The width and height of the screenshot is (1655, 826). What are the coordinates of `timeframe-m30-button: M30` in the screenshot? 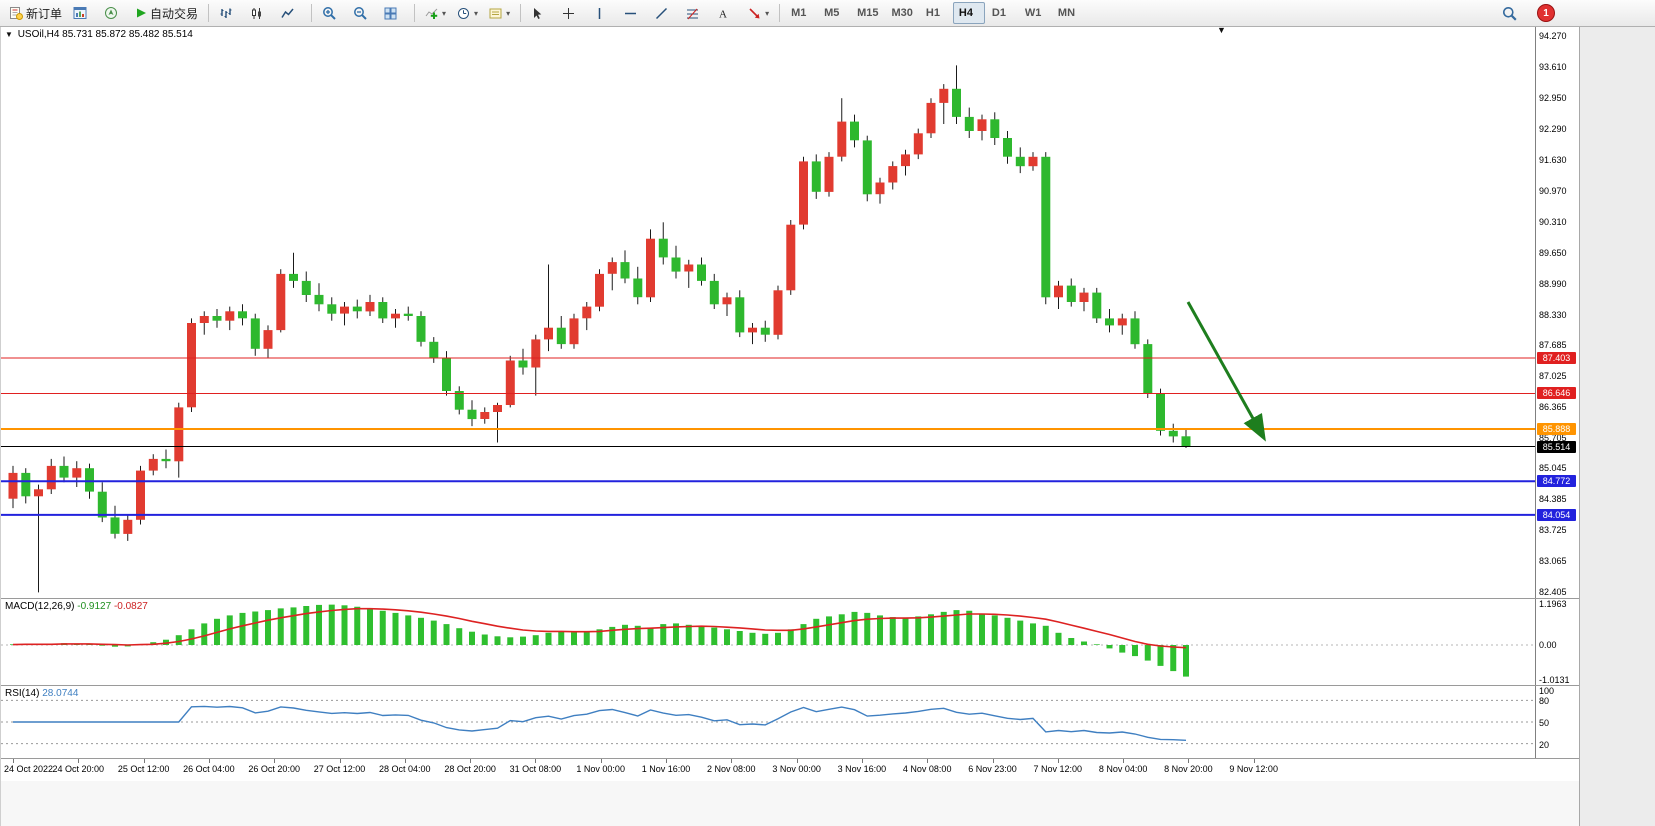 It's located at (902, 13).